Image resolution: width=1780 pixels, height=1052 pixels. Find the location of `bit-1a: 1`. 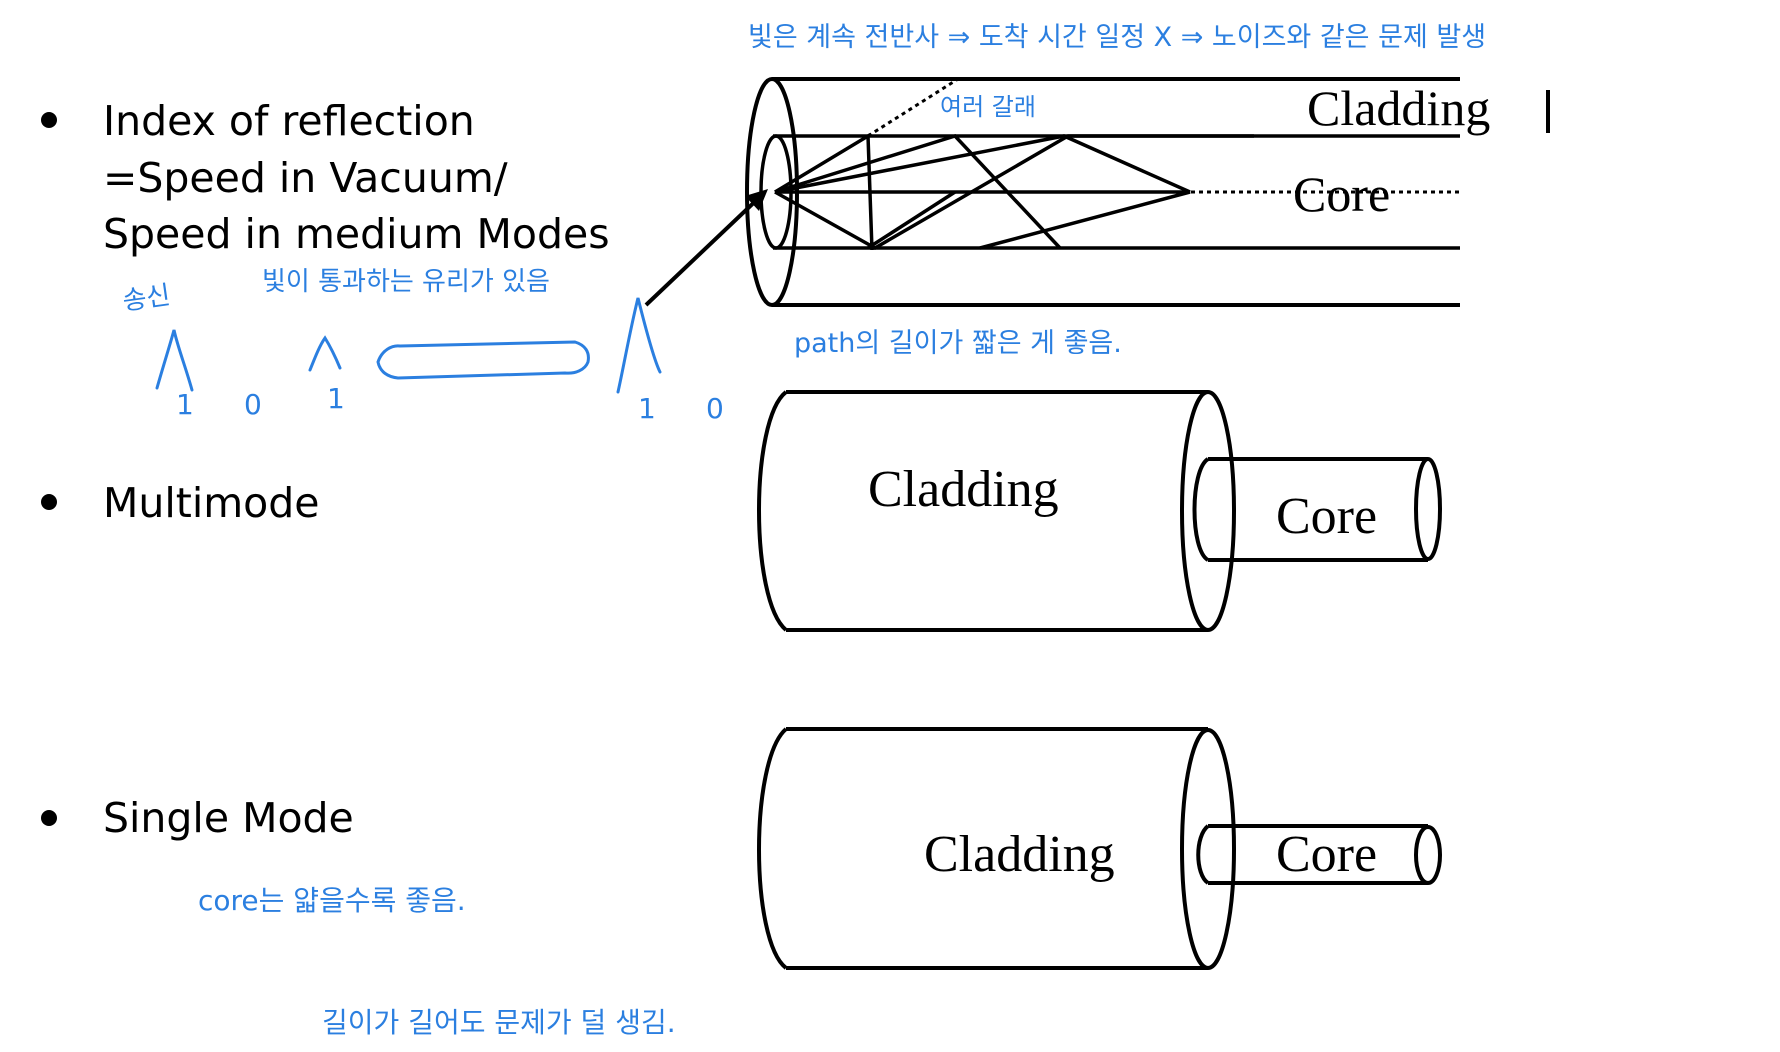

bit-1a: 1 is located at coordinates (185, 404).